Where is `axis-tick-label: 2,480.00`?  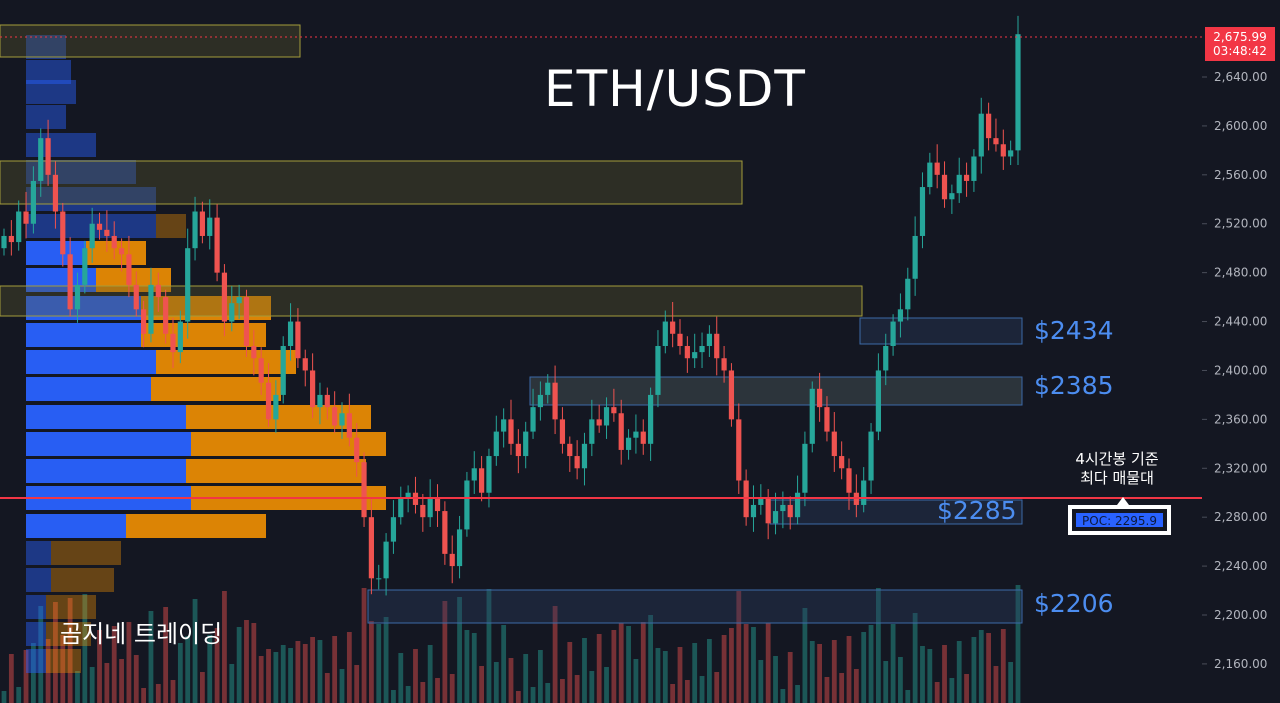 axis-tick-label: 2,480.00 is located at coordinates (1240, 273).